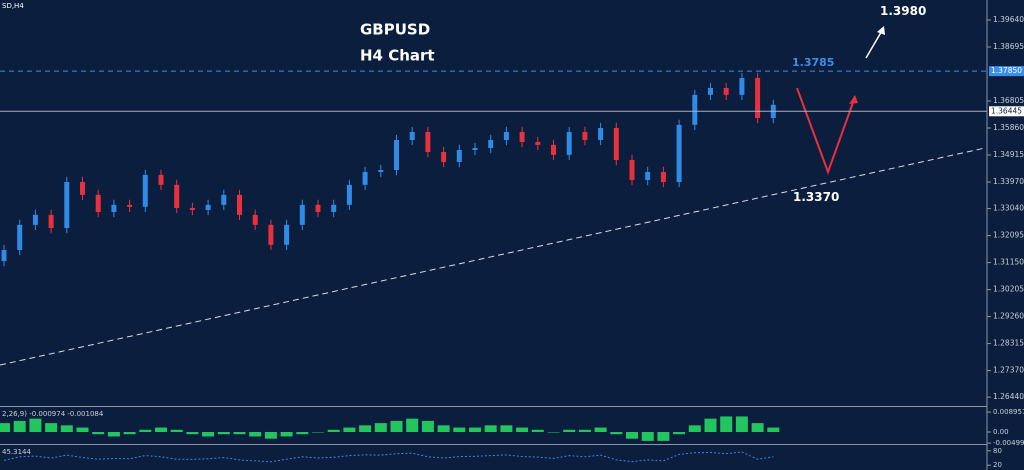 This screenshot has width=1024, height=470. I want to click on y-tick-label: 20, so click(997, 465).